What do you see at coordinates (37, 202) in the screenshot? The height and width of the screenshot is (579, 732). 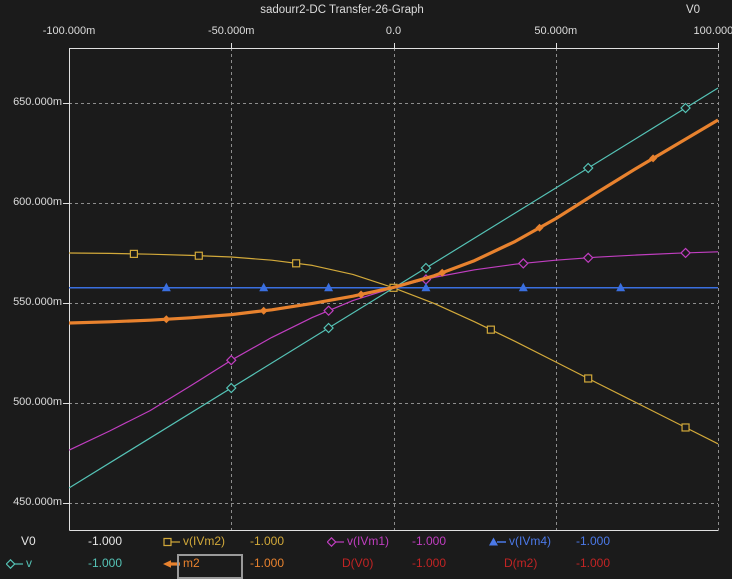 I see `y-tick-label: 600.000m` at bounding box center [37, 202].